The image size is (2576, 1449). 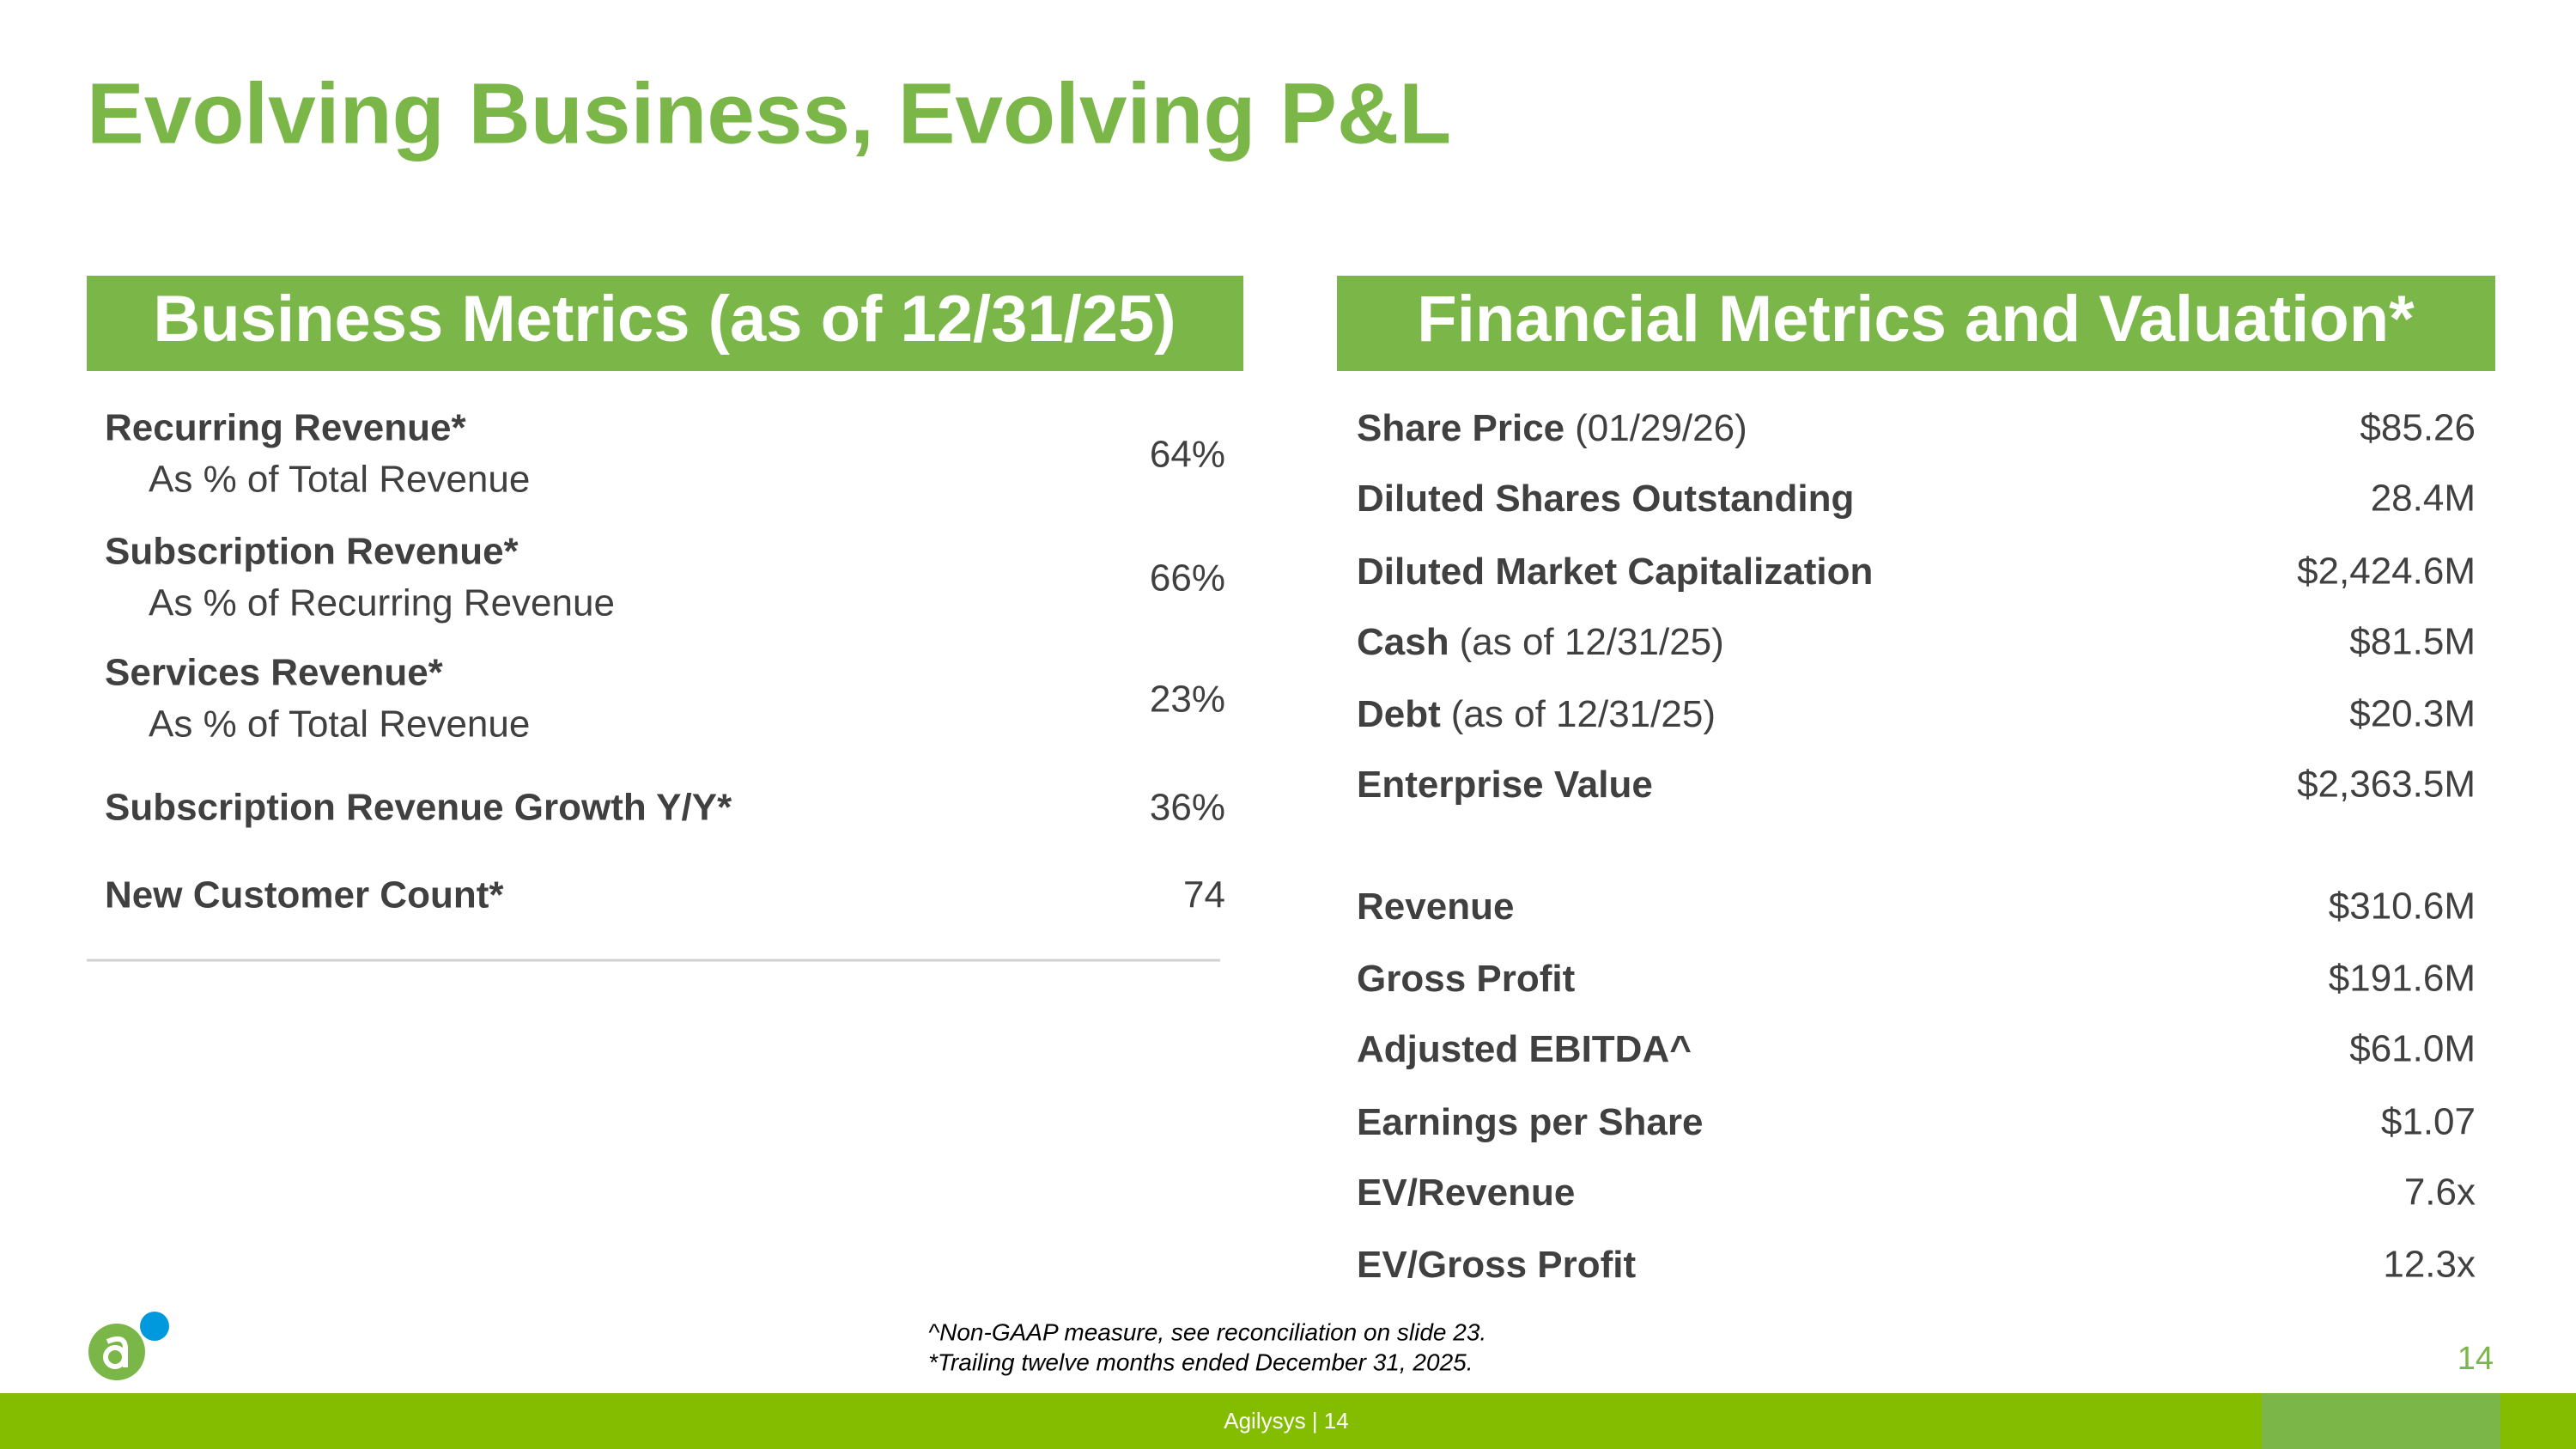 What do you see at coordinates (1661, 428) in the screenshot?
I see `financial-note: (01/29/26)` at bounding box center [1661, 428].